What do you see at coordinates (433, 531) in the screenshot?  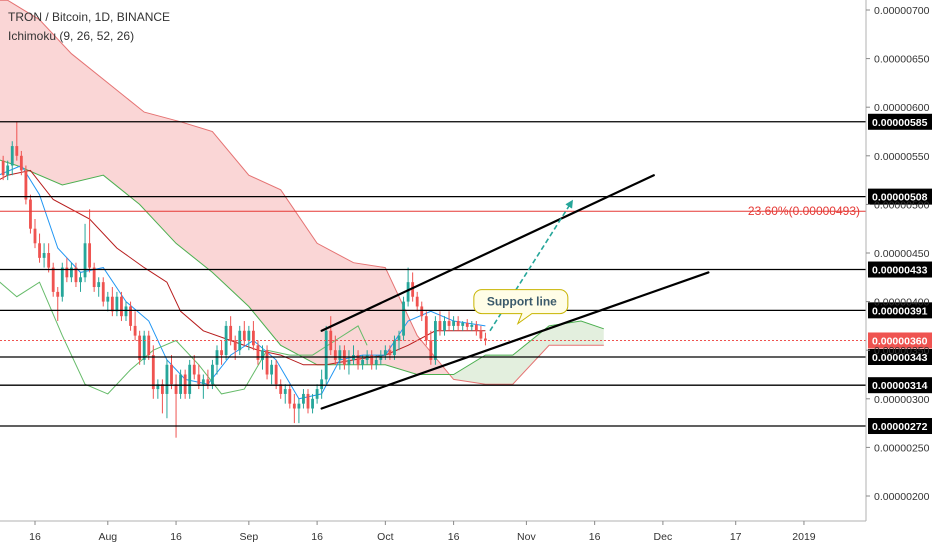 I see `time-axis: 16 Aug 16 Sep 16 Oct 16 Nov 16 Dec 17 2019` at bounding box center [433, 531].